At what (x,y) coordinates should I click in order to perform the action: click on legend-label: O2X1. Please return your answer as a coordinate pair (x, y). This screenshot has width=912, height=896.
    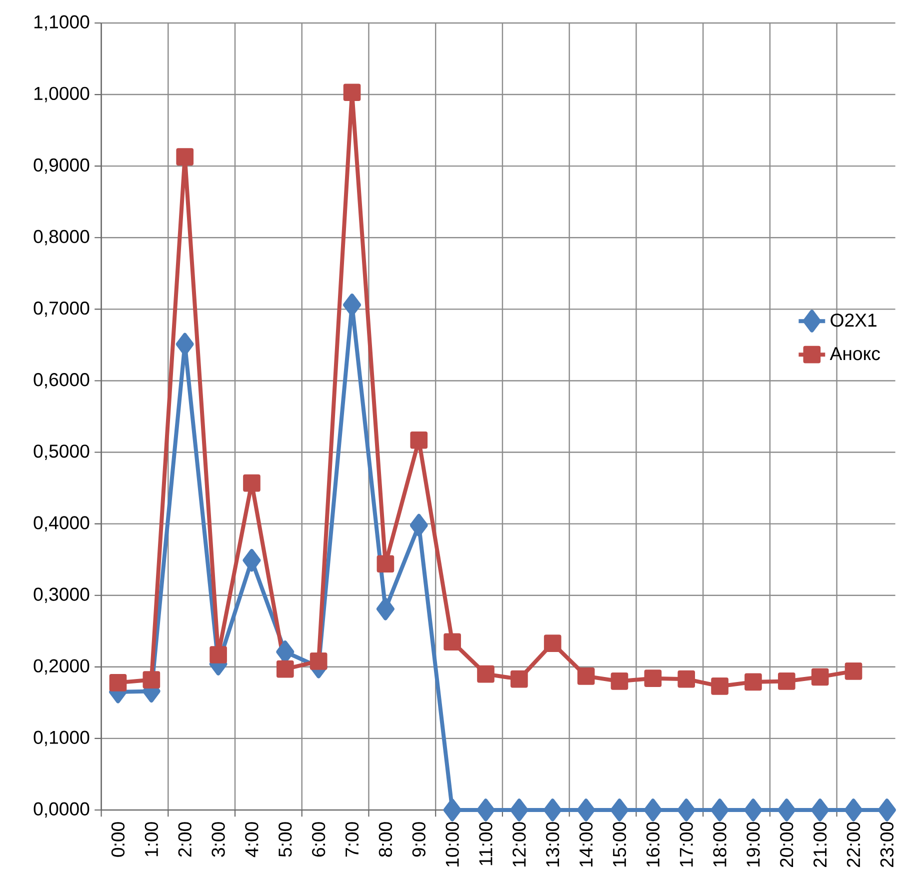
    Looking at the image, I should click on (853, 320).